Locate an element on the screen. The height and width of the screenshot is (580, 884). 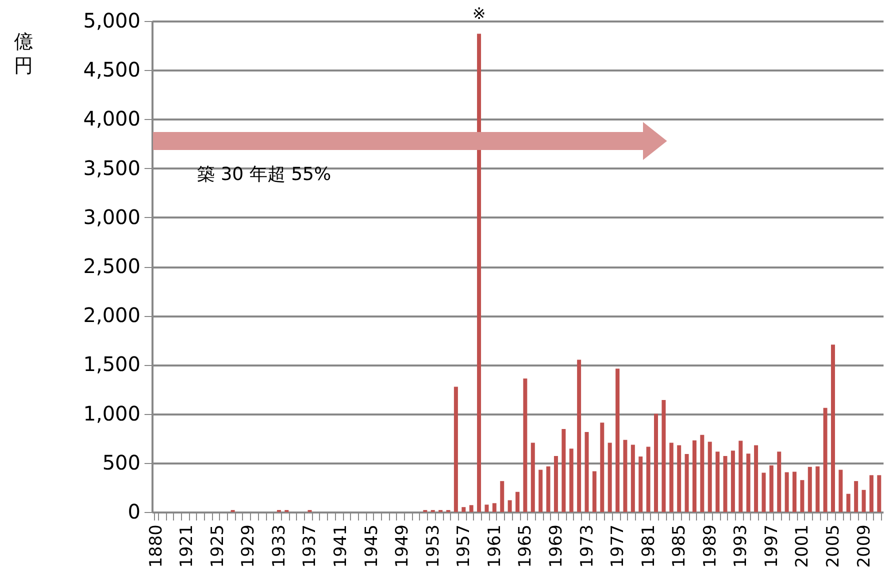
x-tick-label: 1973 is located at coordinates (587, 546).